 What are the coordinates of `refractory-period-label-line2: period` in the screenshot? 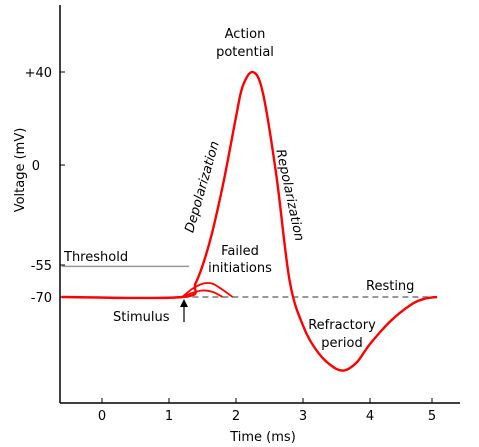 It's located at (341, 343).